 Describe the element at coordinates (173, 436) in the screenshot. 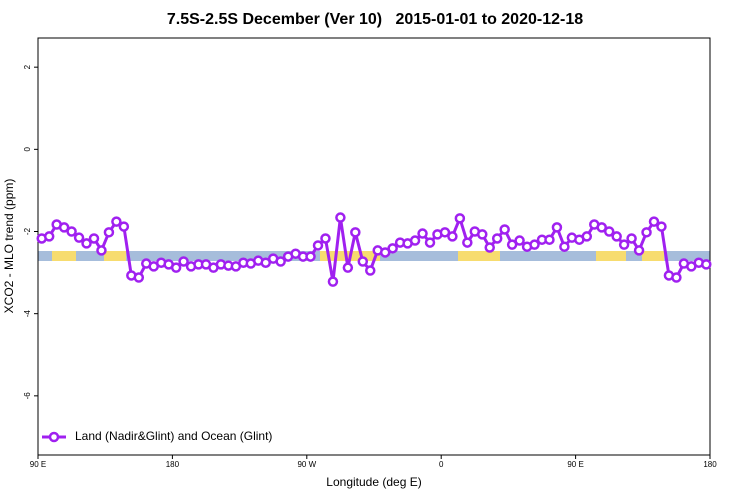

I see `legend-label: Land (Nadir&Glint) and Ocean (Glint)` at that location.